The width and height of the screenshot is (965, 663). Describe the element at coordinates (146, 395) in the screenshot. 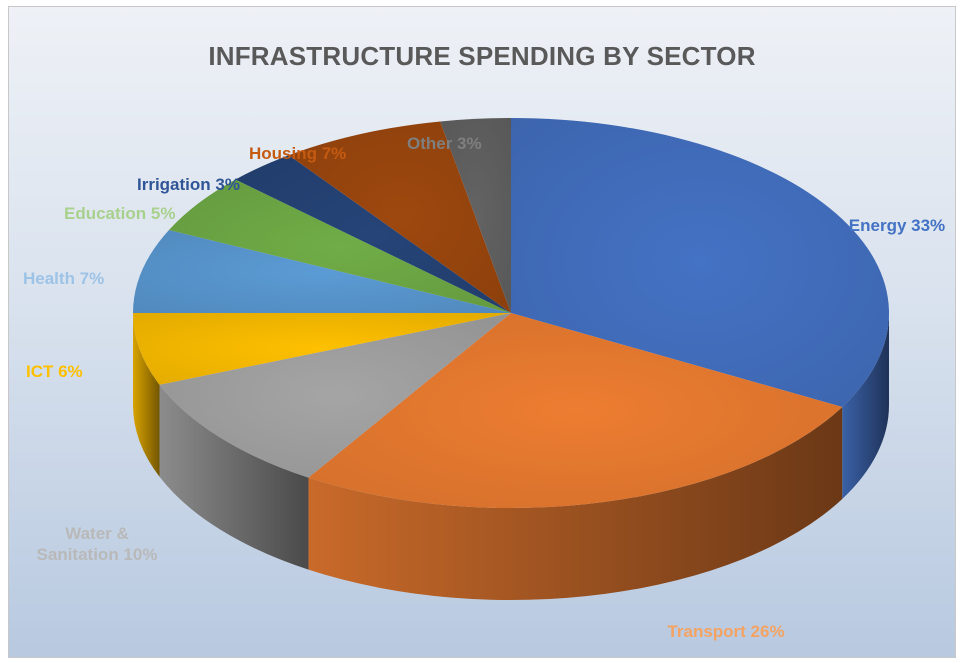

I see `pie-side-ict` at that location.